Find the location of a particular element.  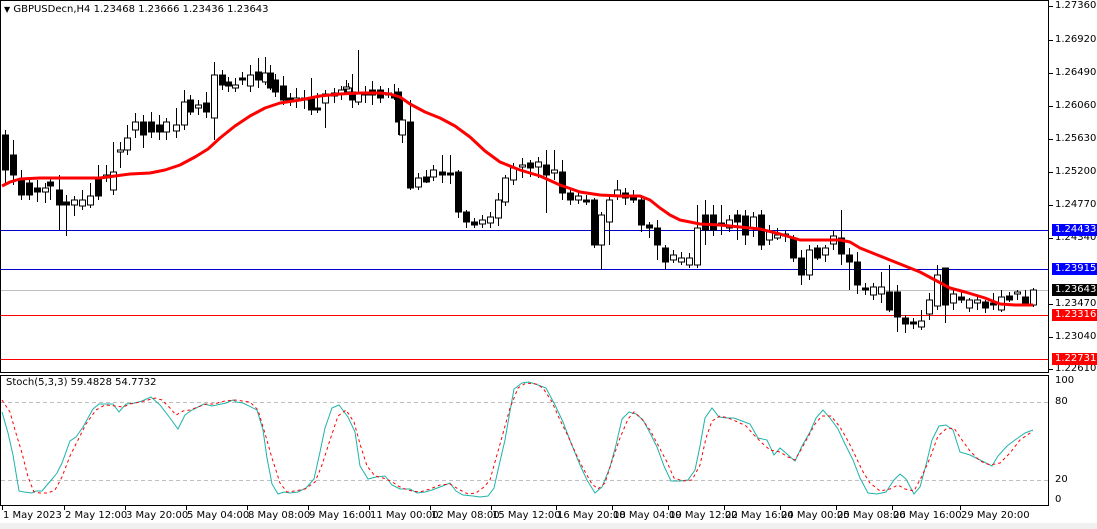

time-tick-label: 19 May 12:00 is located at coordinates (703, 515).